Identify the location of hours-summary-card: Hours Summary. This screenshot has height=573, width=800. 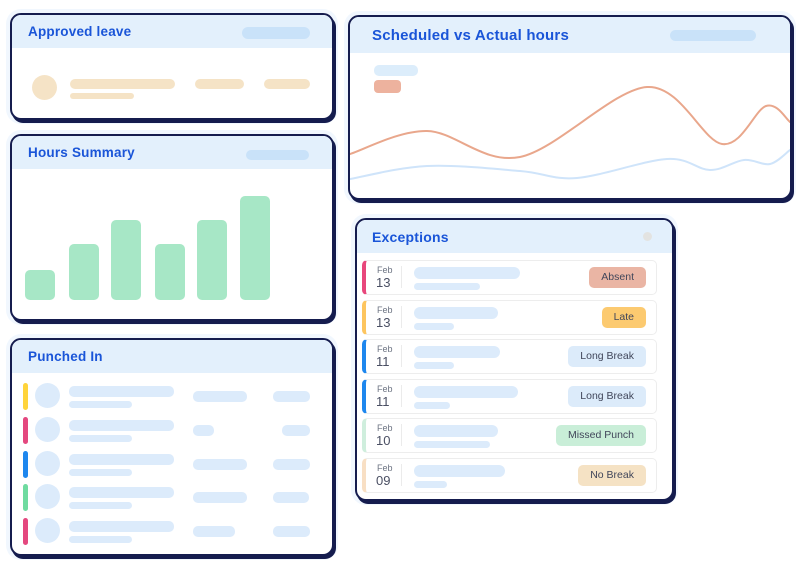
(172, 227).